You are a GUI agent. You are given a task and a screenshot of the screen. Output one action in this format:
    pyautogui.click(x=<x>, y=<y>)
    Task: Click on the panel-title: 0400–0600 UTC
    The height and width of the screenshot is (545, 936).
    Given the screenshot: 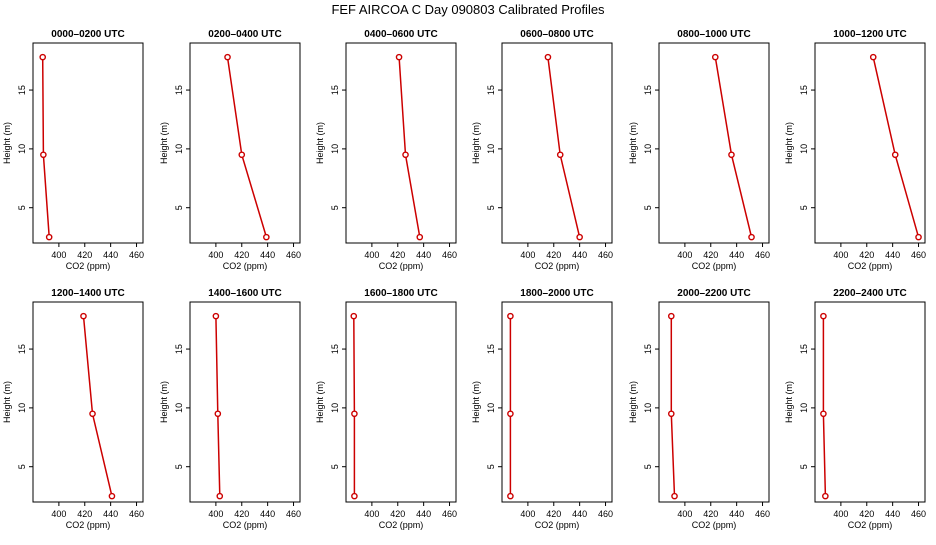 What is the action you would take?
    pyautogui.click(x=400, y=34)
    